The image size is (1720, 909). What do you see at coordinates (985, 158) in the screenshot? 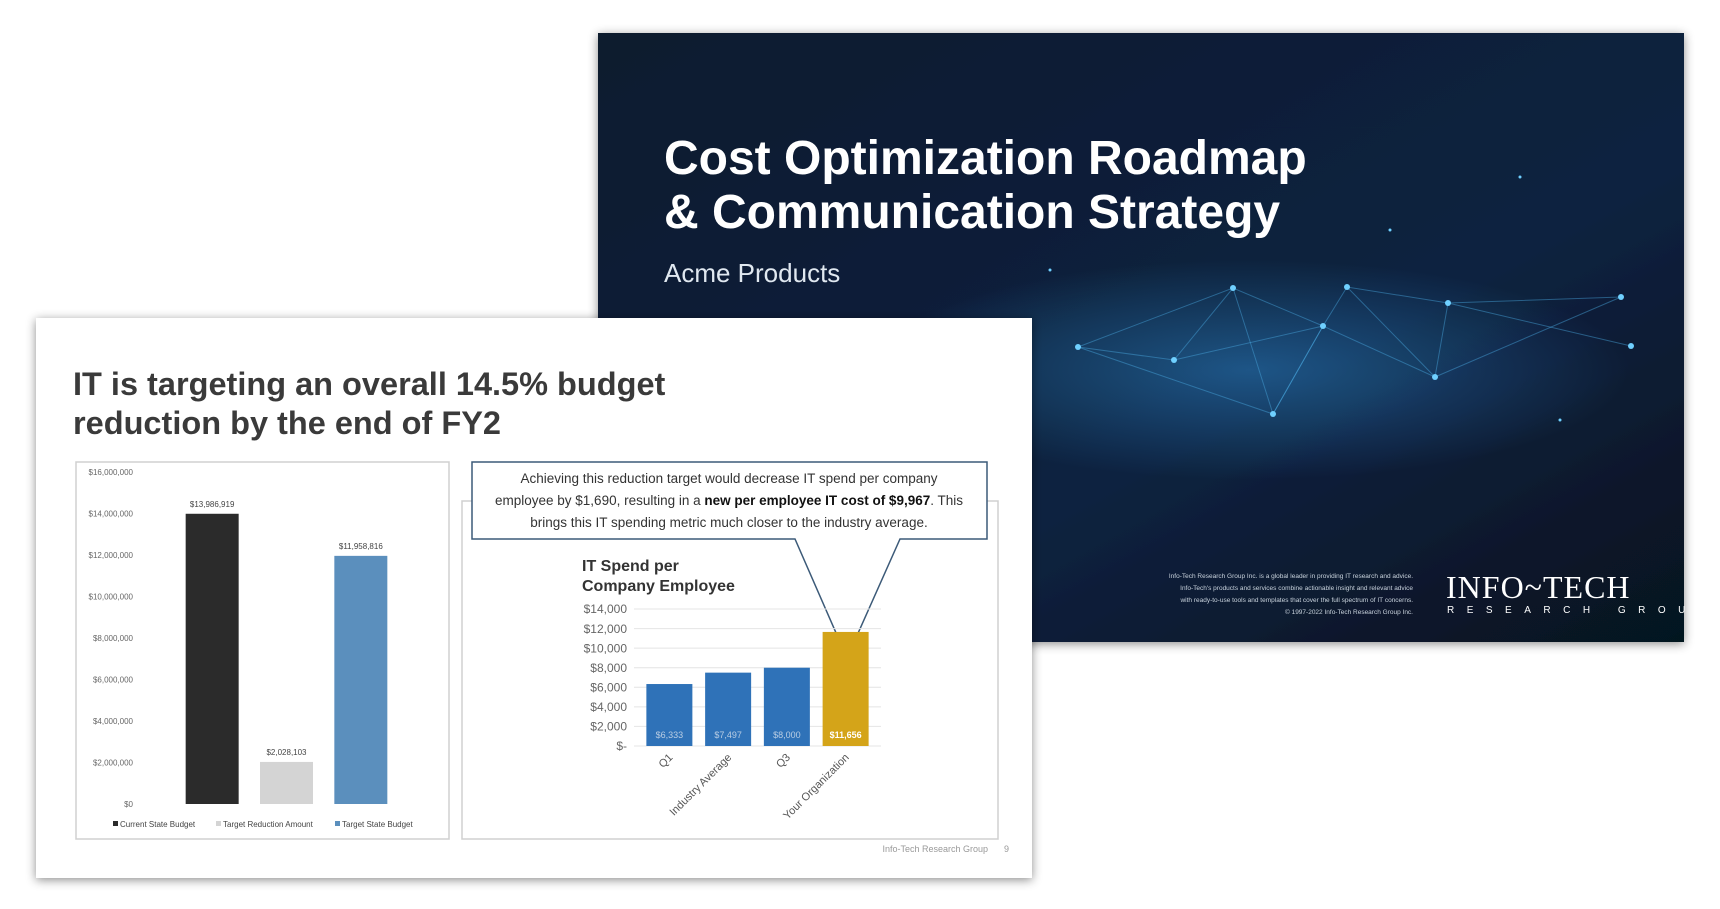
I see `slide-title: Cost Optimization Roadmap` at bounding box center [985, 158].